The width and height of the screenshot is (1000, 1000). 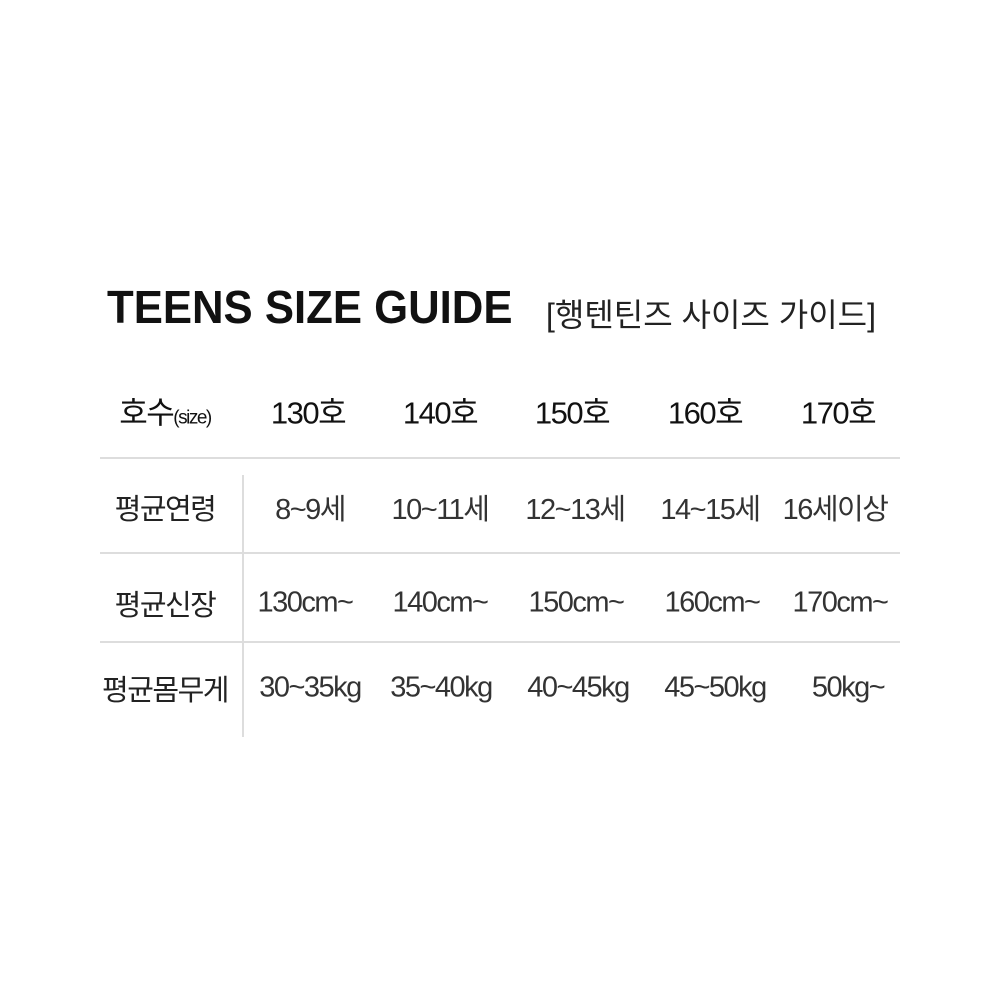 What do you see at coordinates (192, 418) in the screenshot?
I see `header-label-suffix: (size)` at bounding box center [192, 418].